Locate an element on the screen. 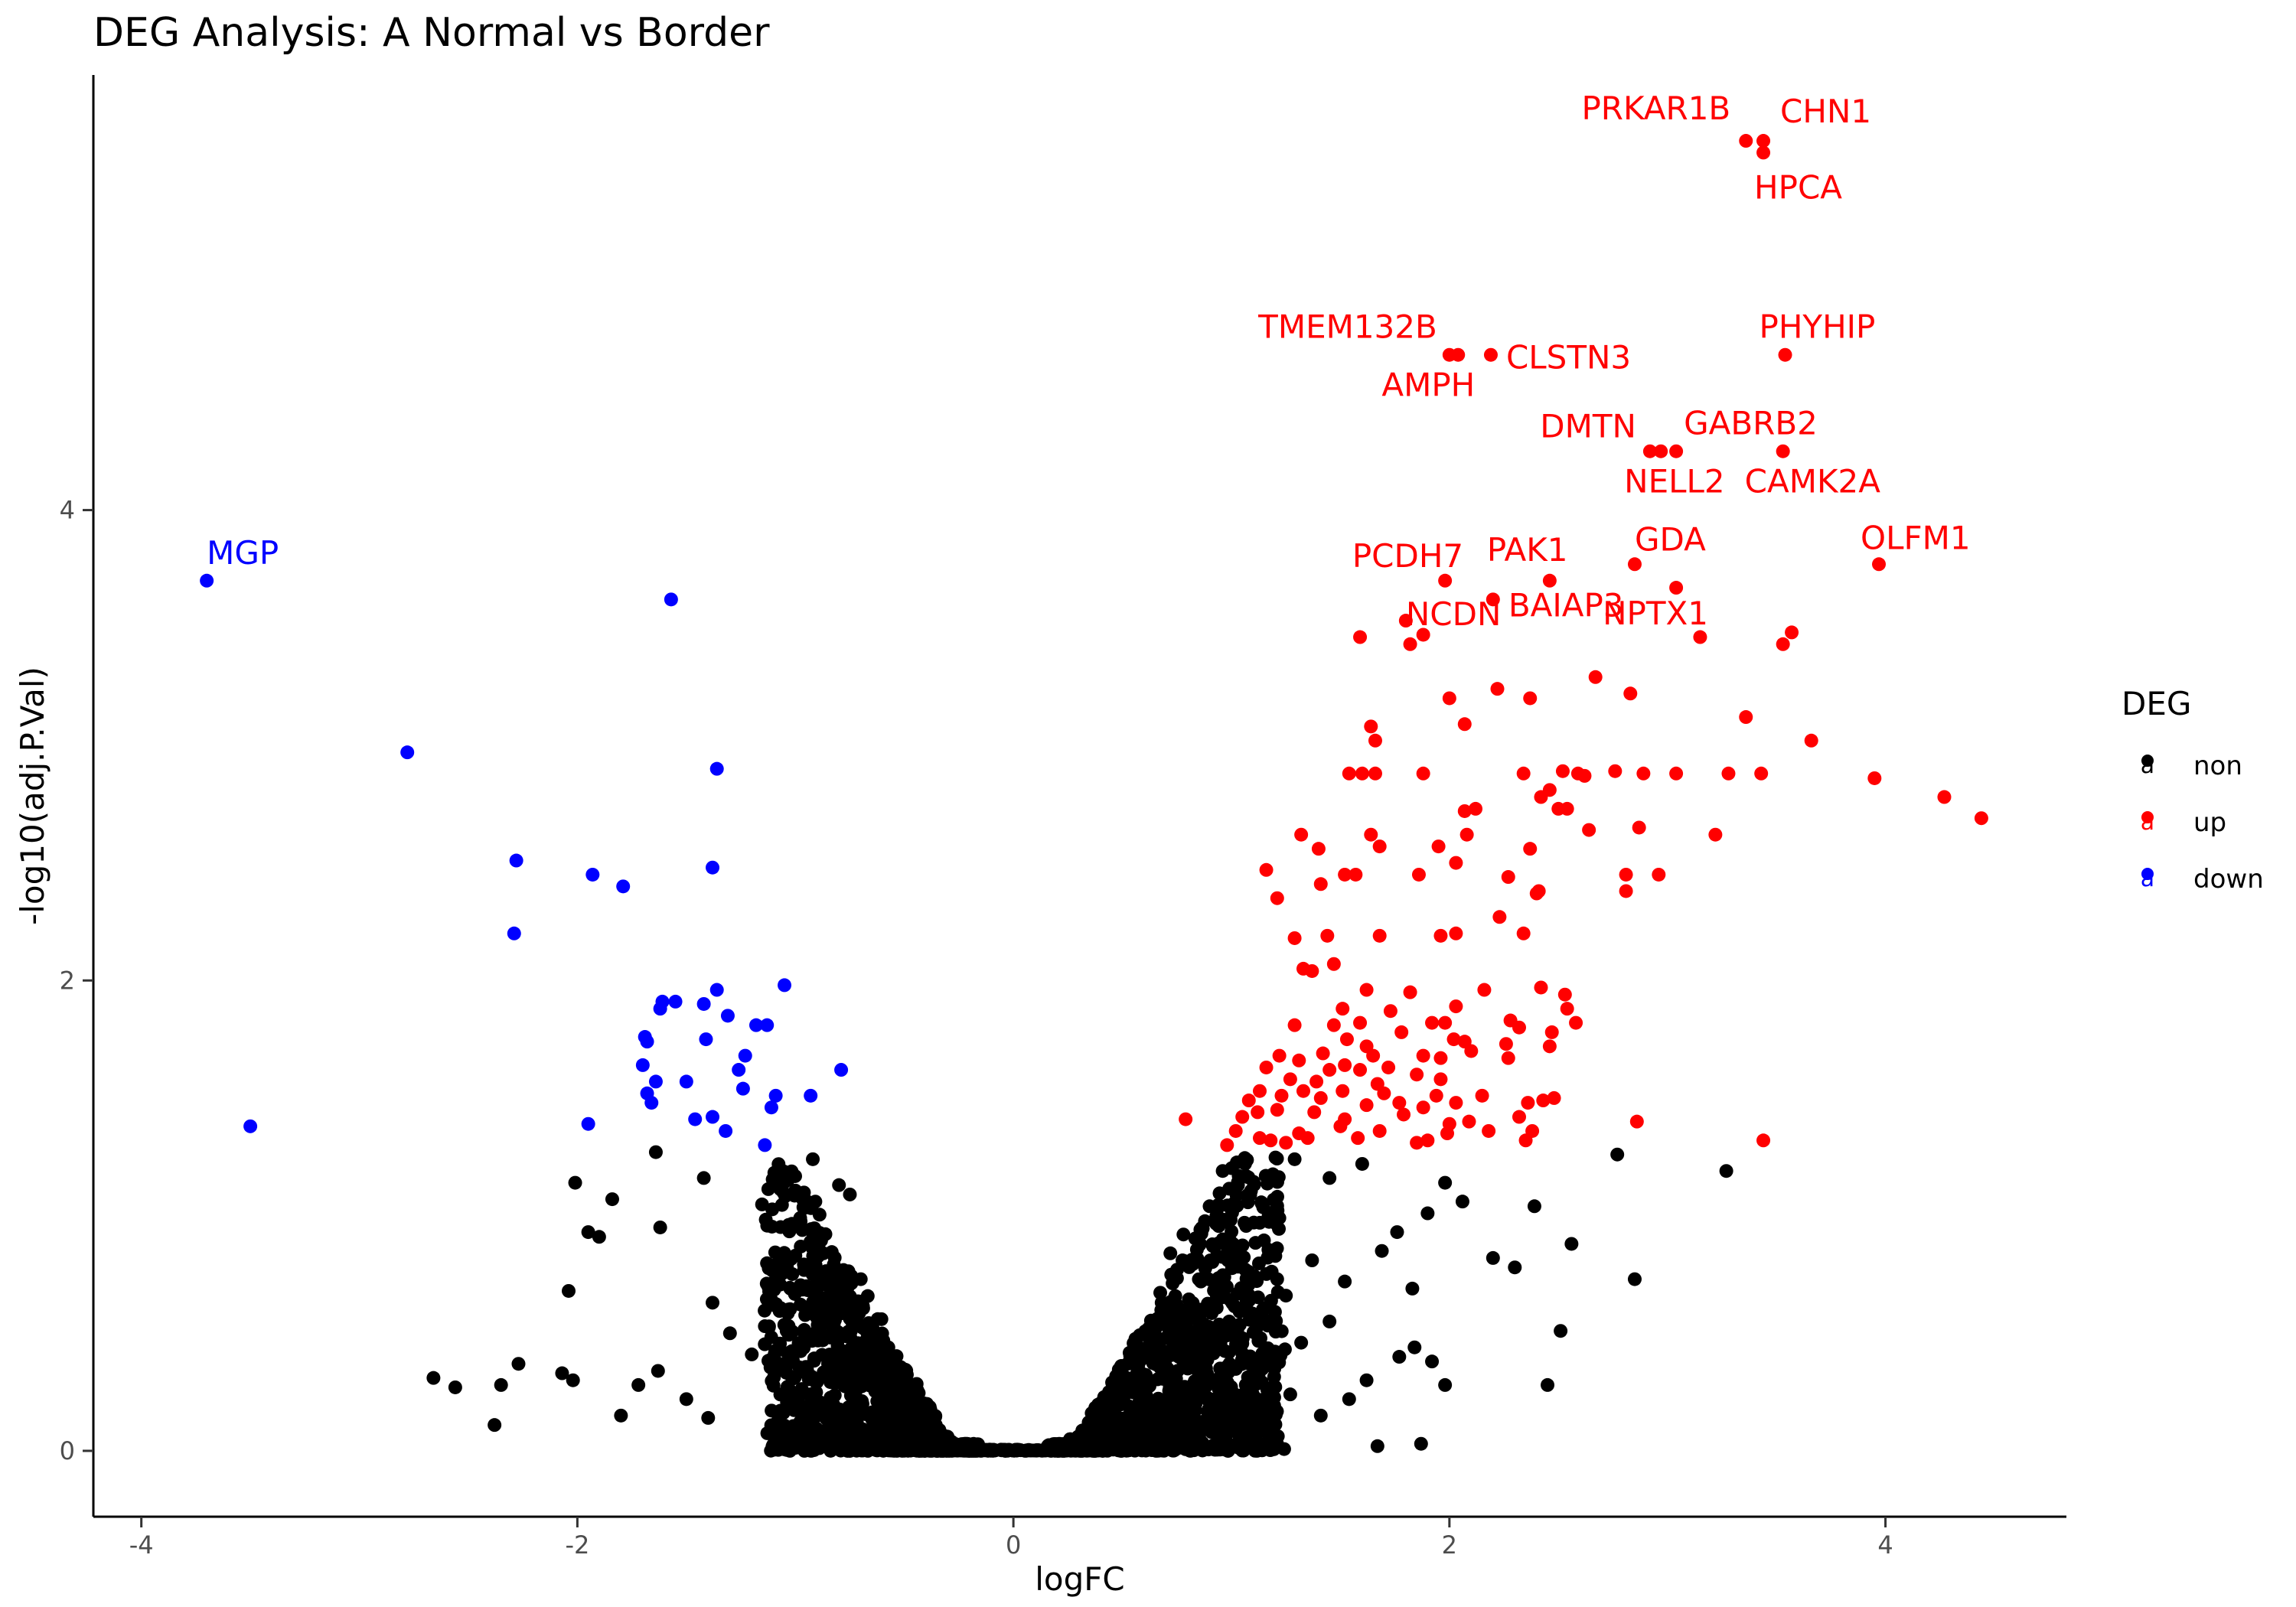  legend-key-down is located at coordinates (2147, 874).